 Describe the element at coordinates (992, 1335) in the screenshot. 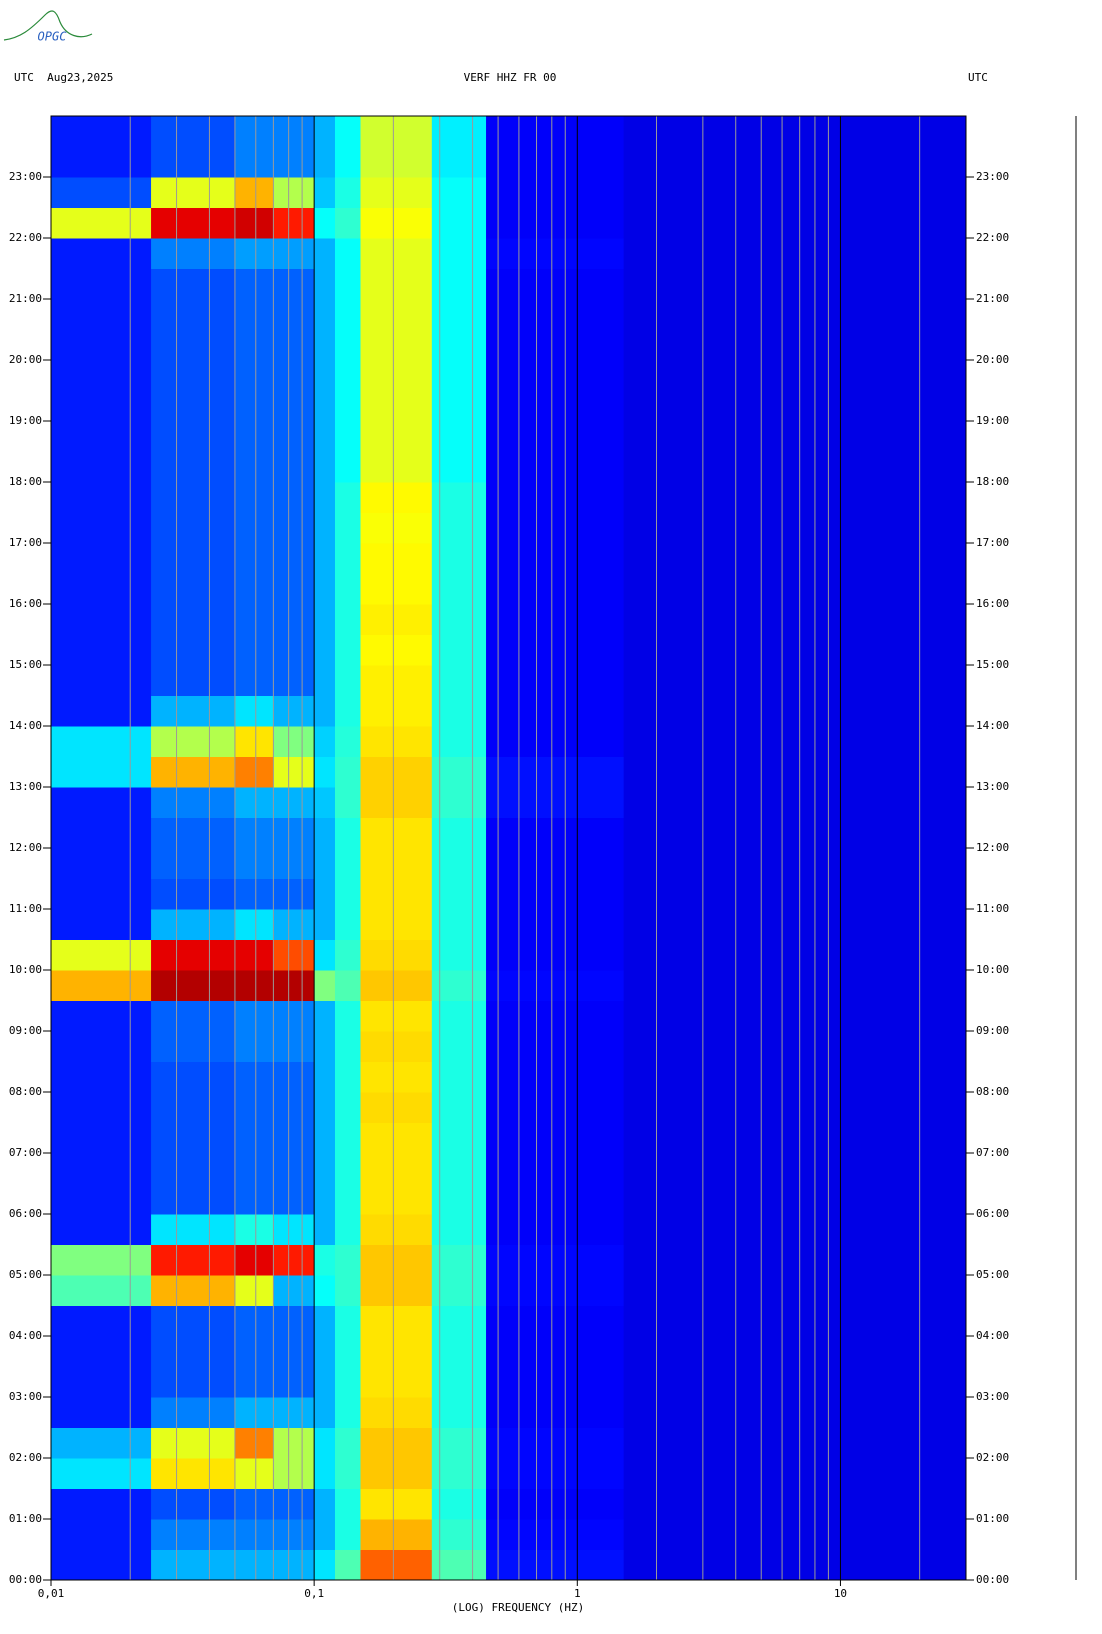

I see `y-tick-label: 04:00` at that location.